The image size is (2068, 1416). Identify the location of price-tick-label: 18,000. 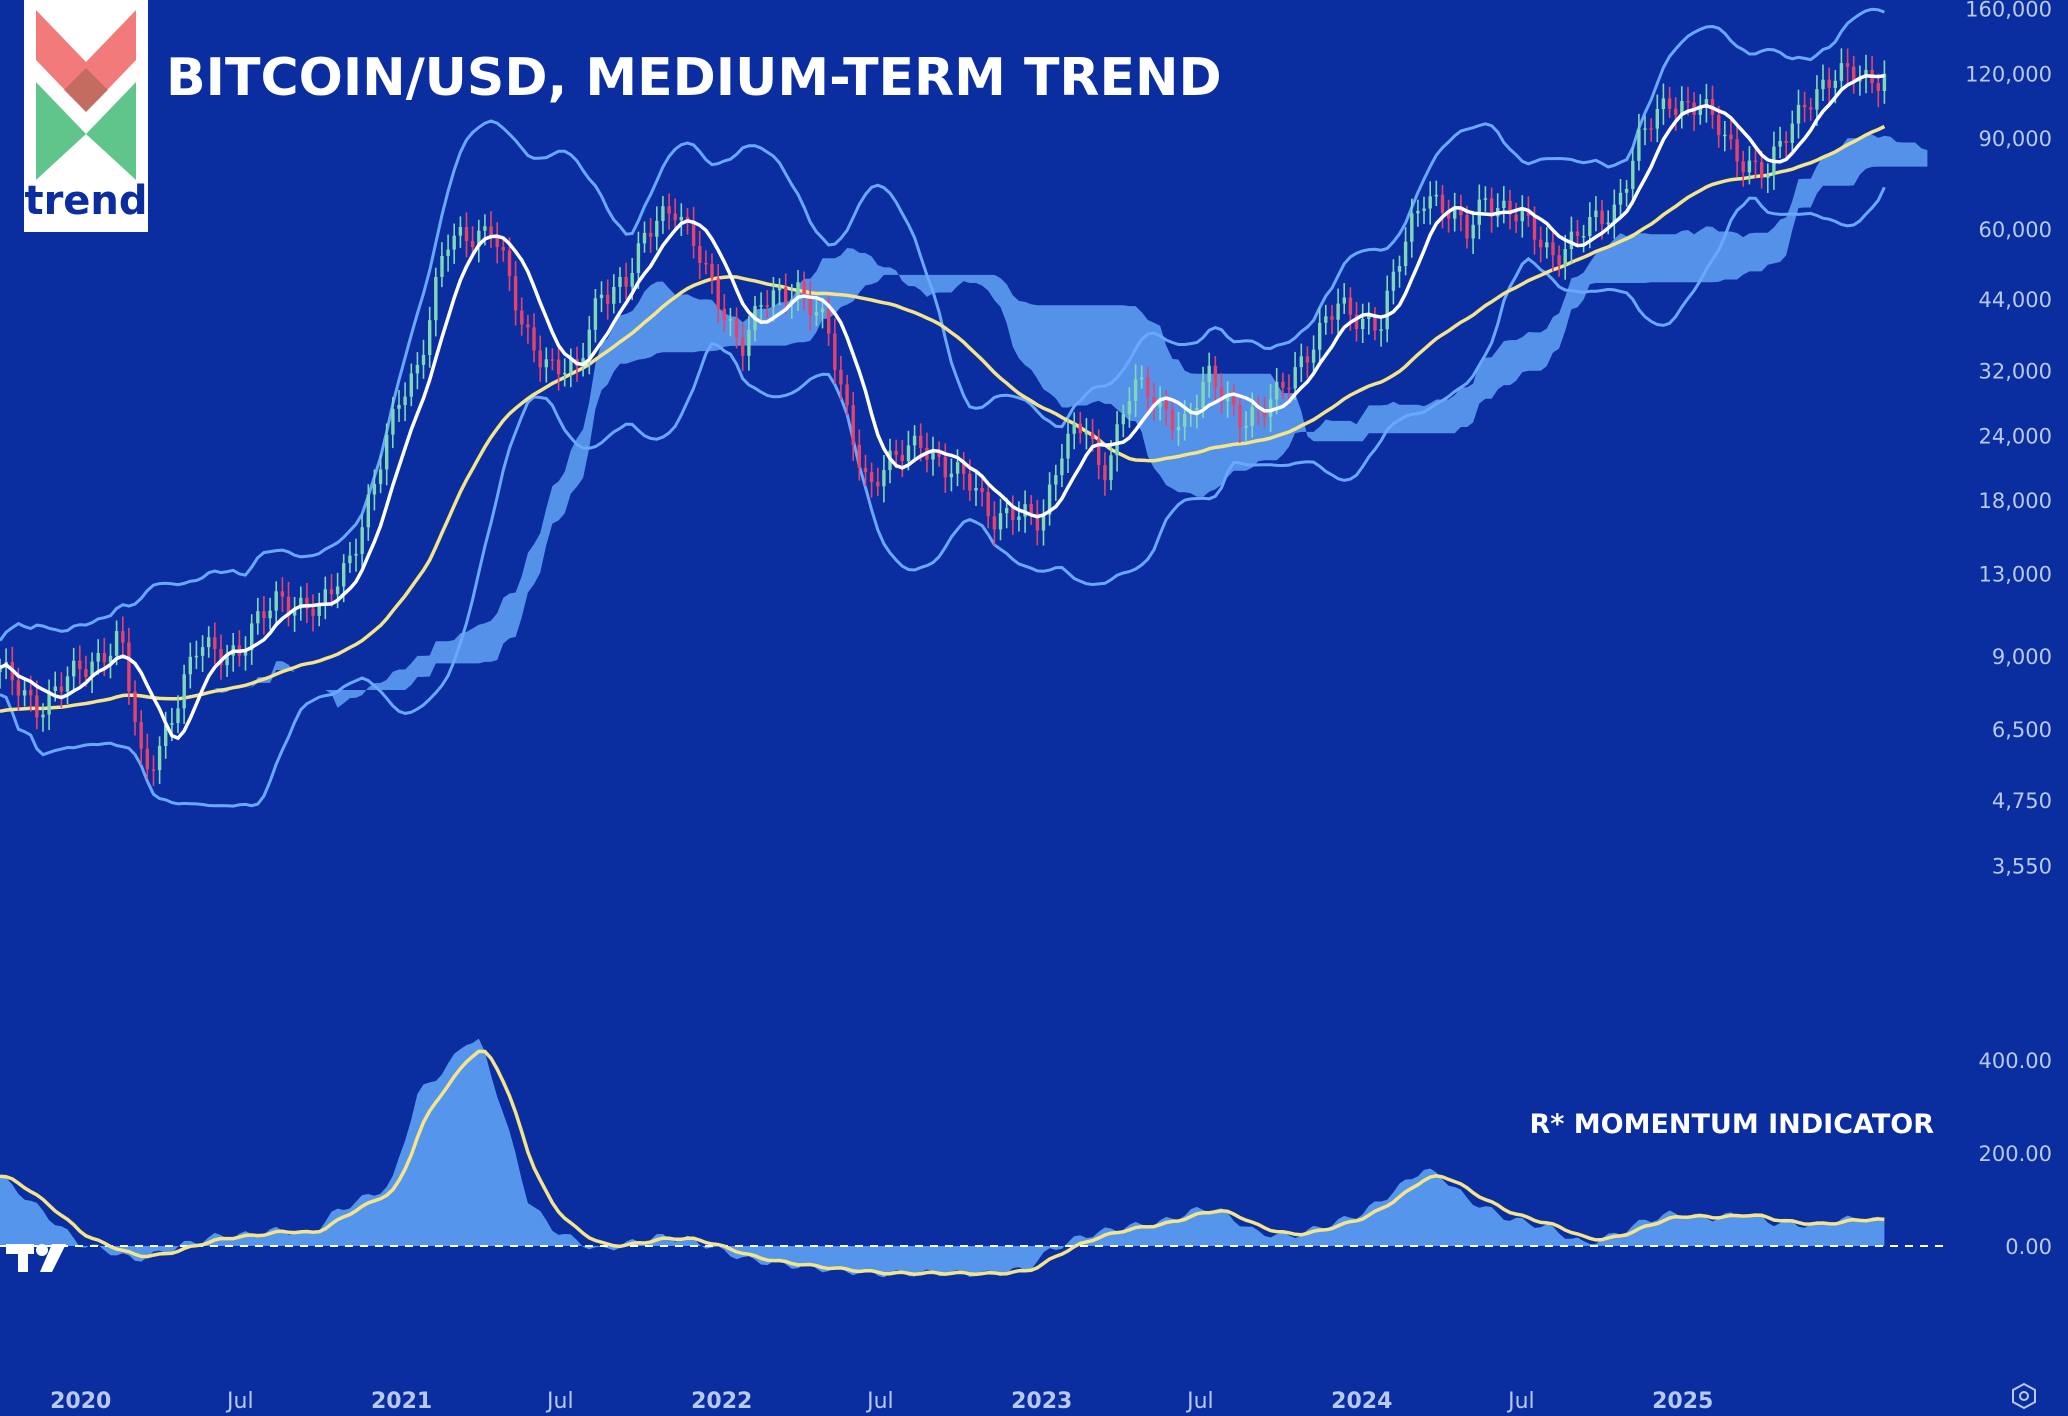
(2015, 501).